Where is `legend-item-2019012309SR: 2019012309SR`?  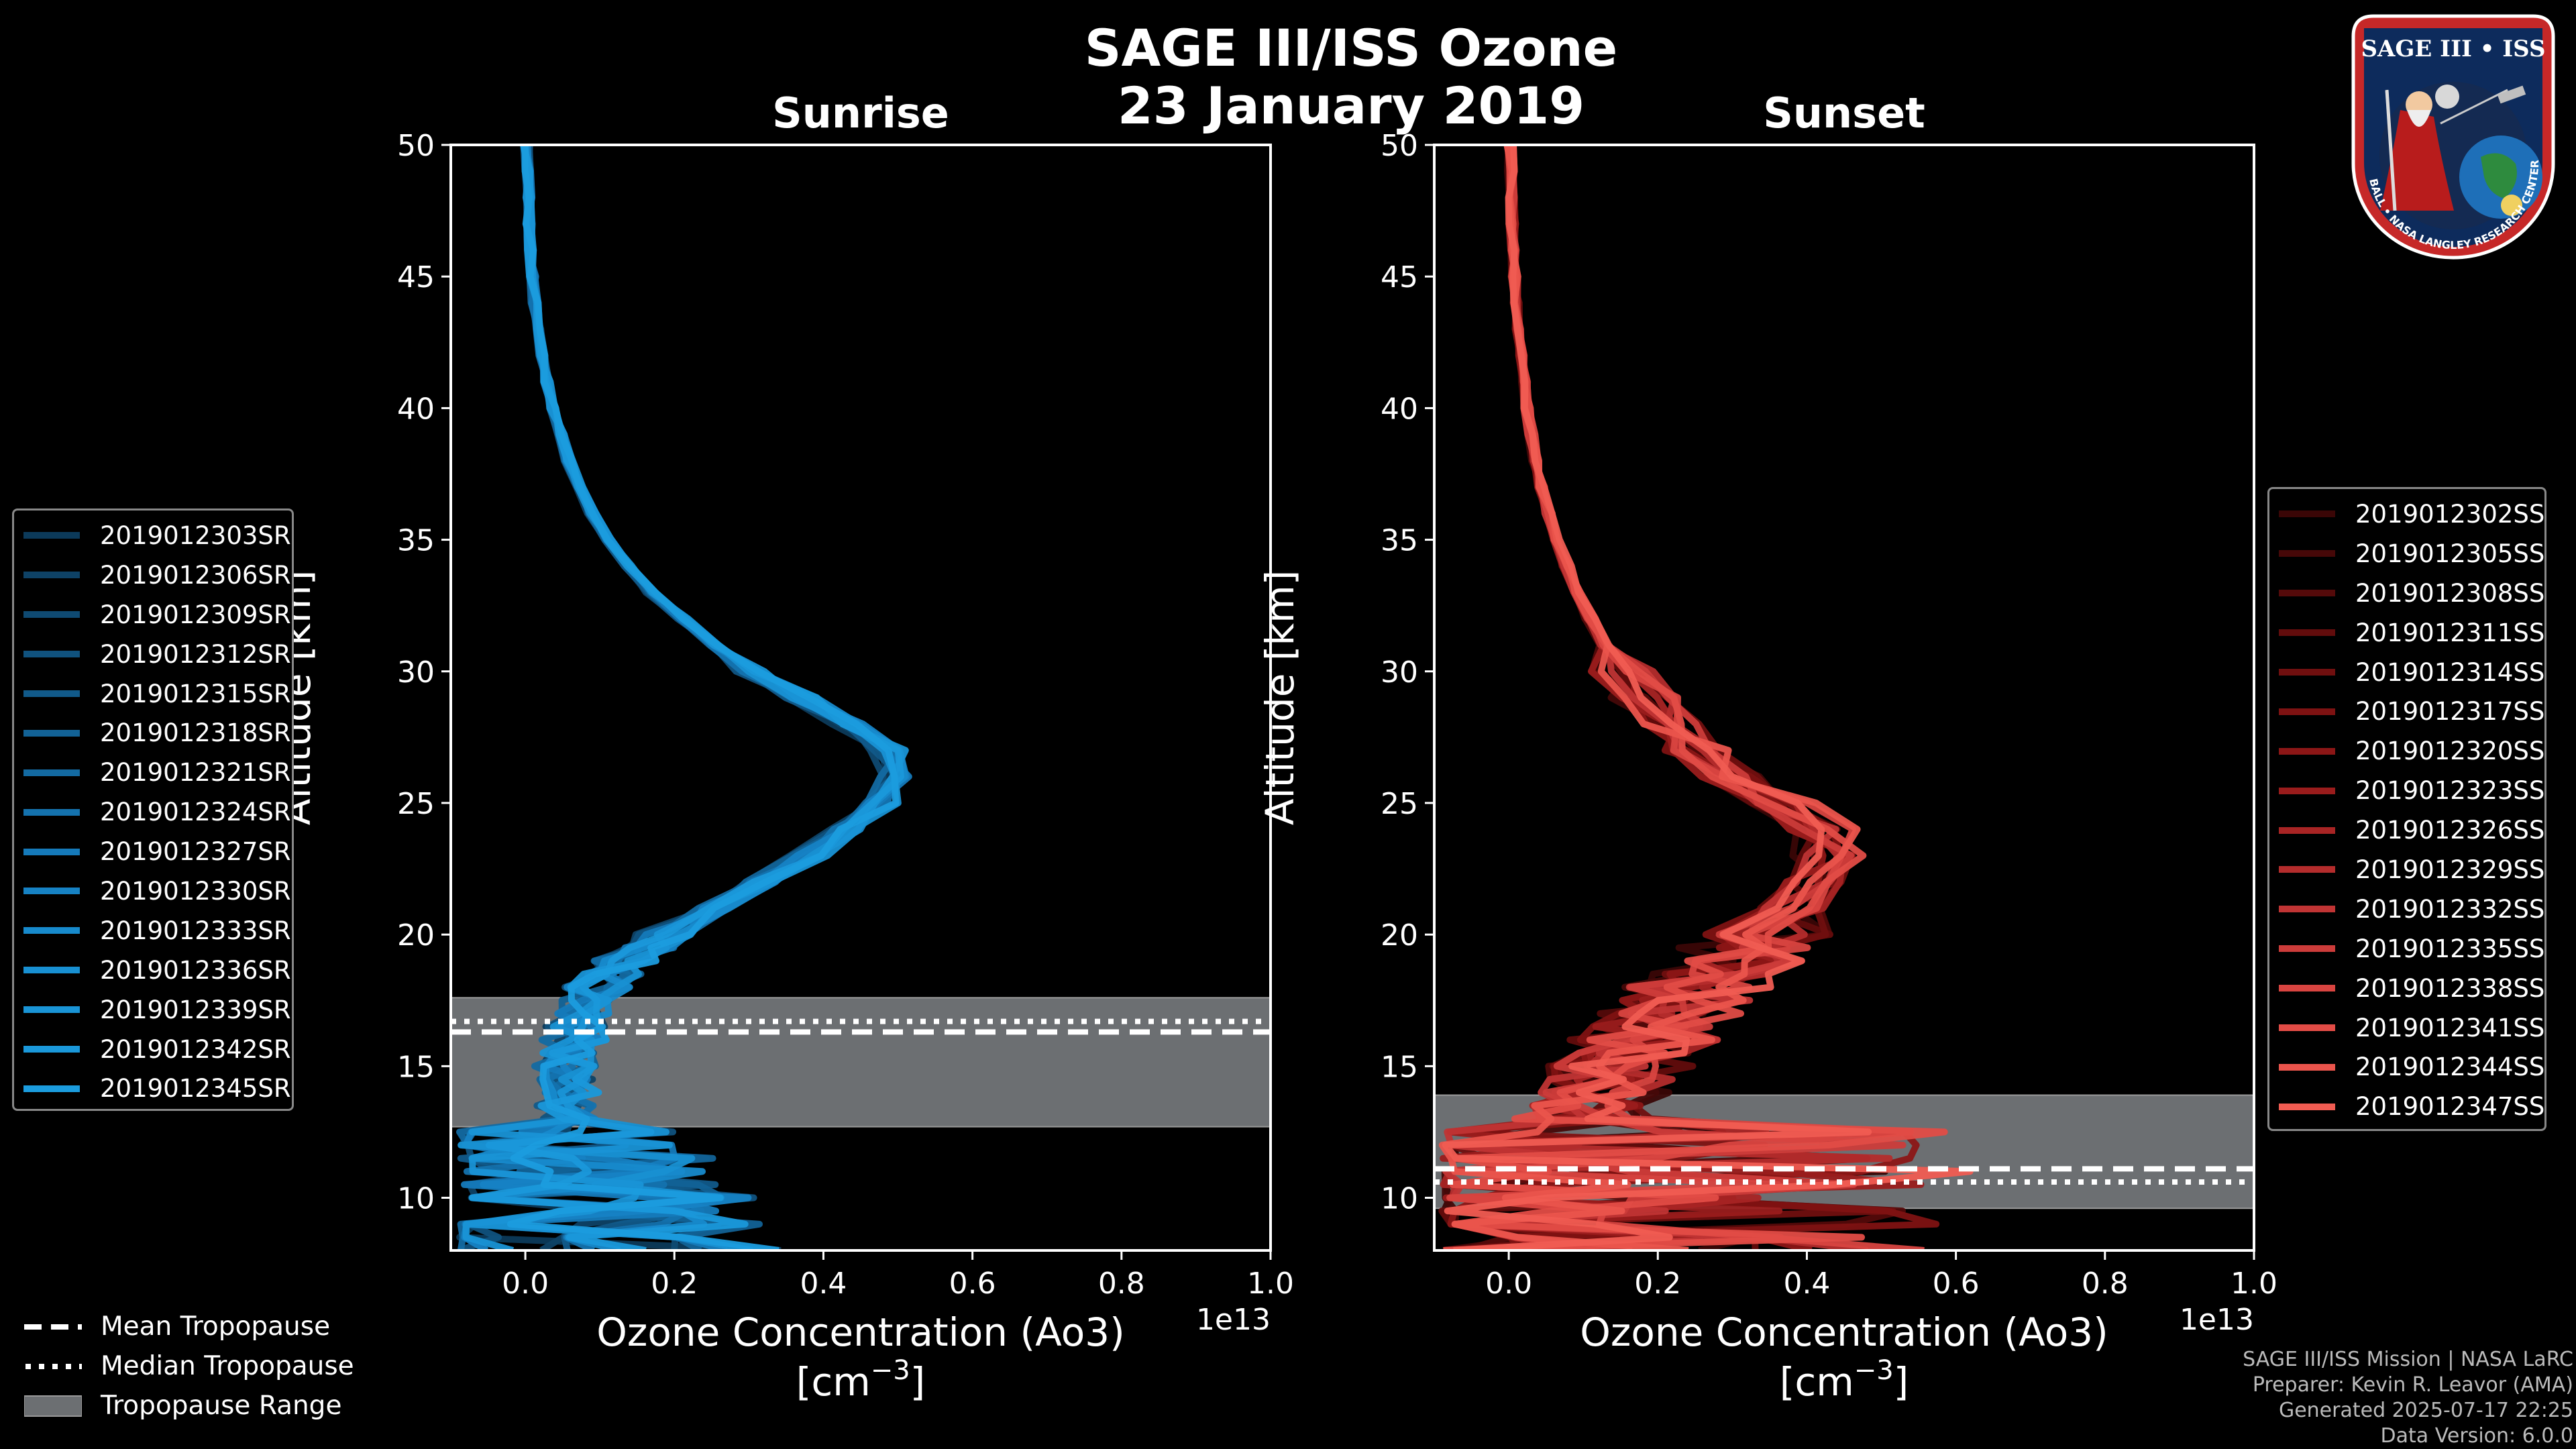
legend-item-2019012309SR: 2019012309SR is located at coordinates (157, 615).